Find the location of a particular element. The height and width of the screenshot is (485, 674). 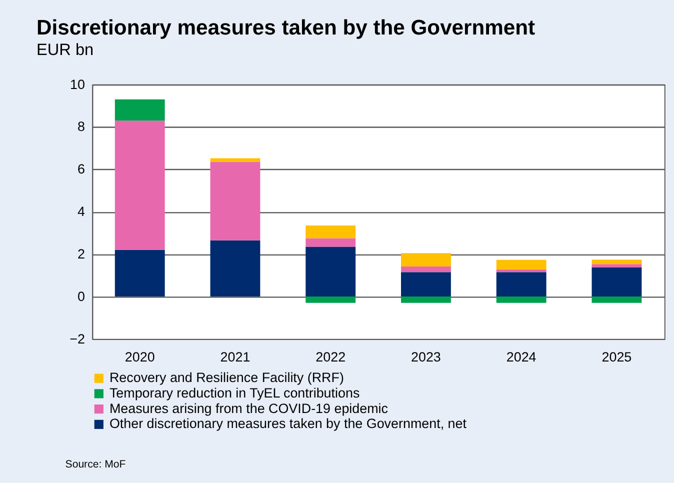

source-note: Source: MoF is located at coordinates (95, 464).